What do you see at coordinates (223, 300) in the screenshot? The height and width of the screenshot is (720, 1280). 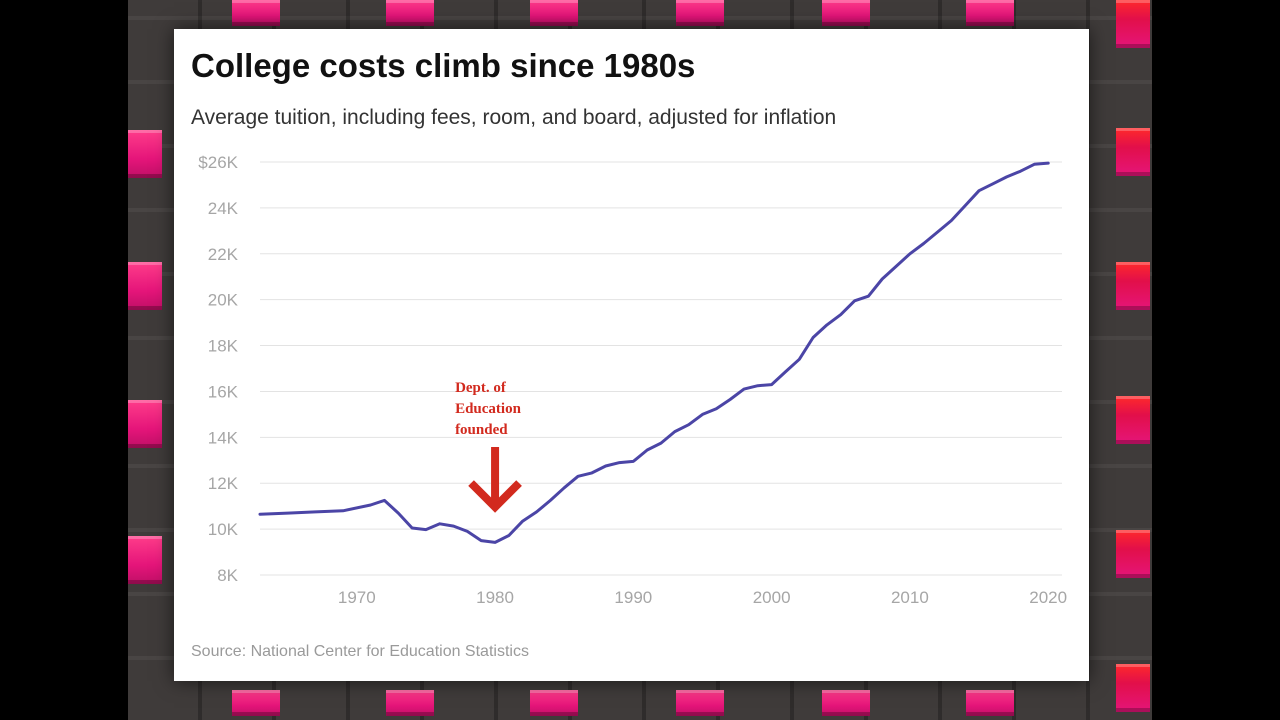 I see `y-tick-label: 20K` at bounding box center [223, 300].